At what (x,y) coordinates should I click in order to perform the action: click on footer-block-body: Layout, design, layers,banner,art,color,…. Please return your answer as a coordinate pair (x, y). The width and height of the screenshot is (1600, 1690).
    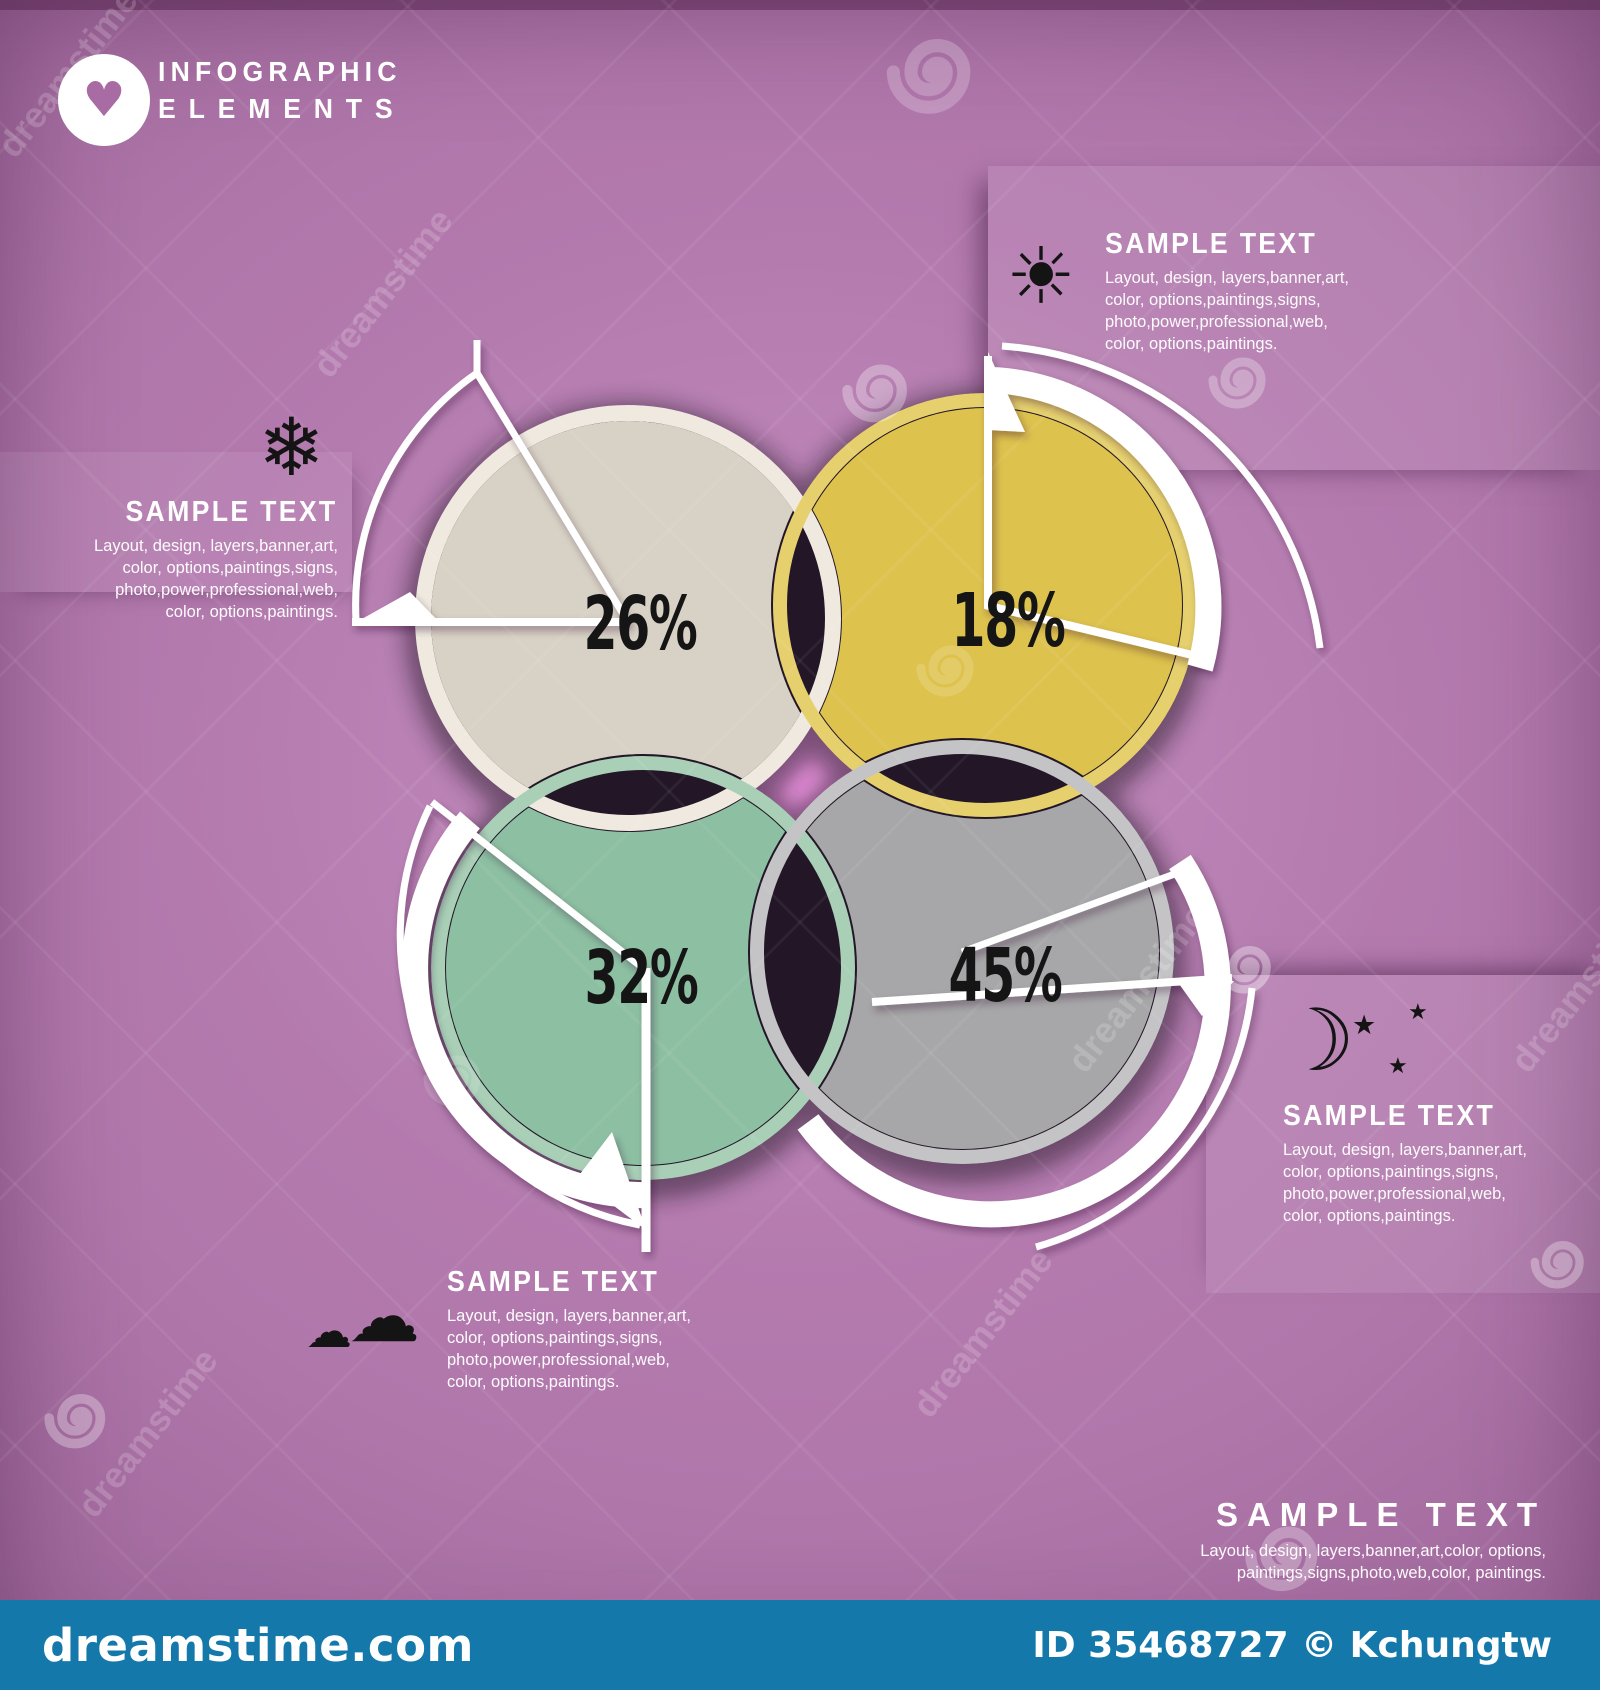
    Looking at the image, I should click on (1373, 1562).